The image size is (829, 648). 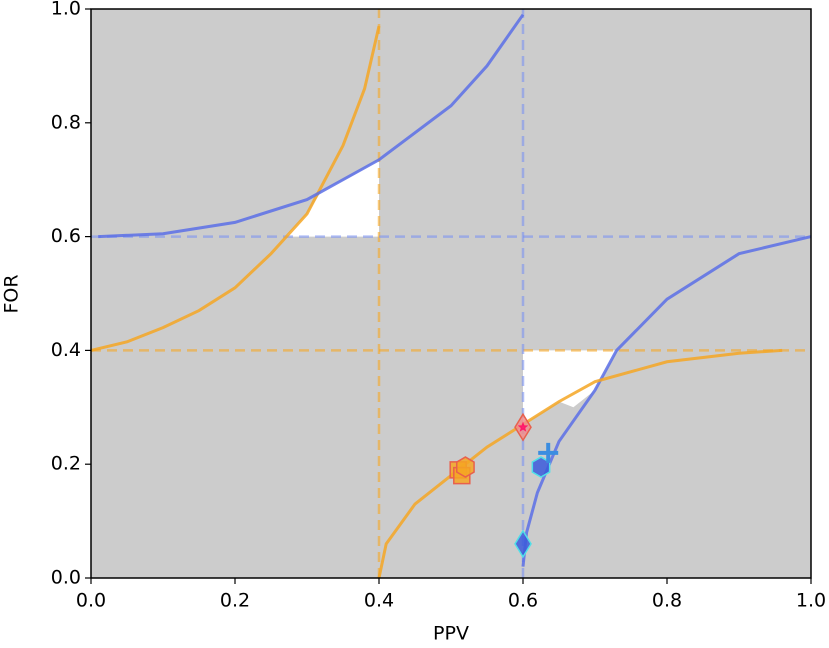 What do you see at coordinates (91, 601) in the screenshot?
I see `x-tick-label: 0.0` at bounding box center [91, 601].